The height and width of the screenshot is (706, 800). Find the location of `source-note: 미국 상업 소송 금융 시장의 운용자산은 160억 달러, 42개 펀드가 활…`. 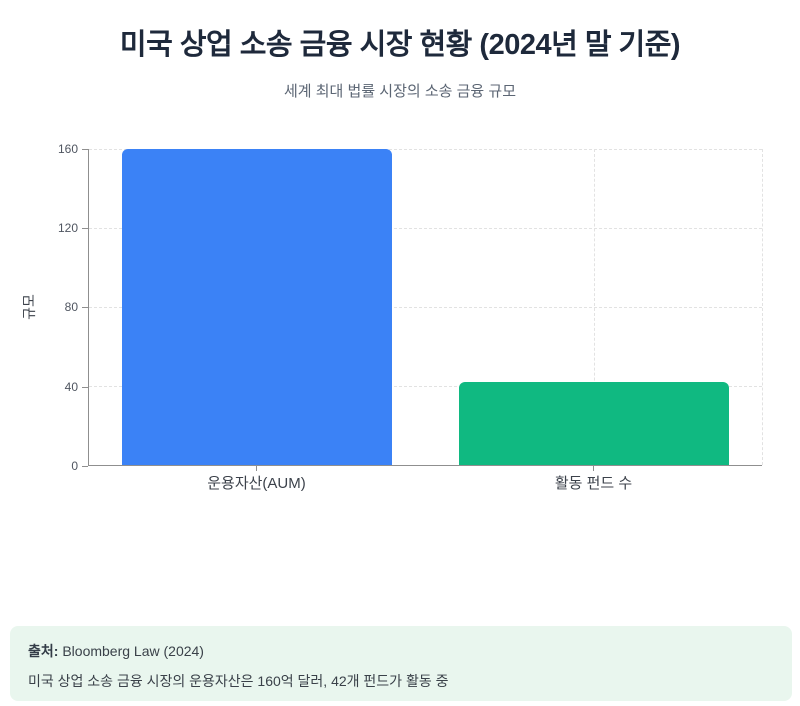

source-note: 미국 상업 소송 금융 시장의 운용자산은 160억 달러, 42개 펀드가 활… is located at coordinates (238, 681).